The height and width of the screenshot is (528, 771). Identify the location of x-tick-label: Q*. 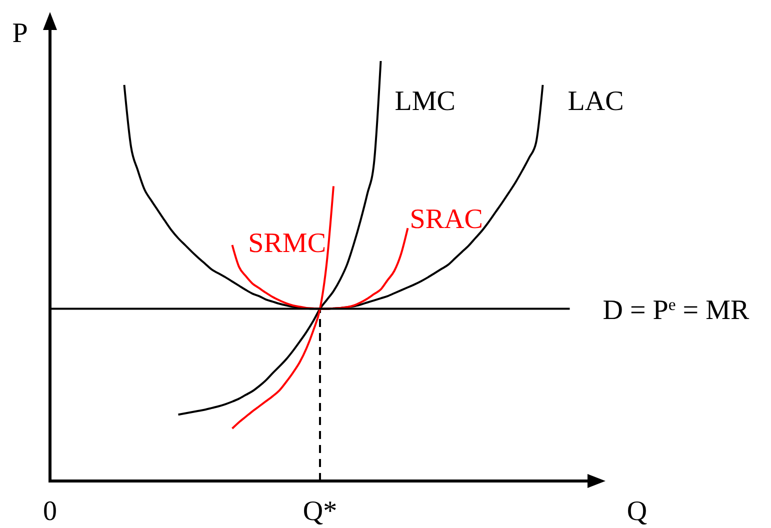
(320, 511).